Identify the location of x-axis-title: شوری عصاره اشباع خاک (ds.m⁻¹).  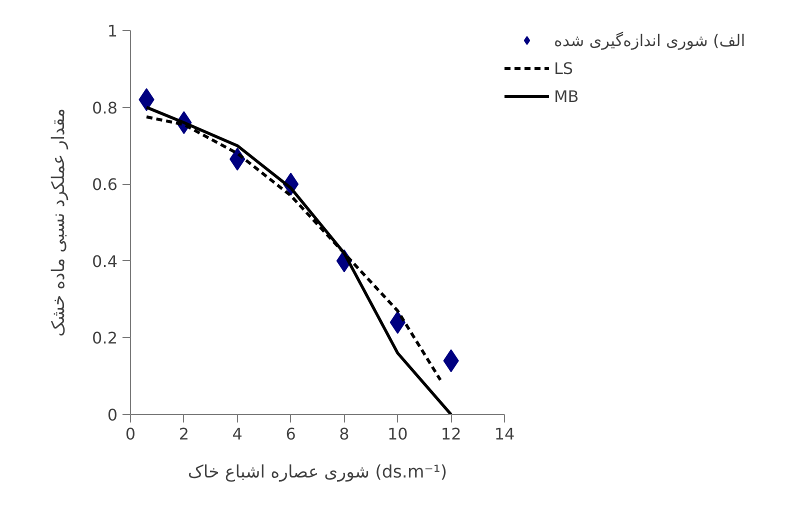
(318, 472).